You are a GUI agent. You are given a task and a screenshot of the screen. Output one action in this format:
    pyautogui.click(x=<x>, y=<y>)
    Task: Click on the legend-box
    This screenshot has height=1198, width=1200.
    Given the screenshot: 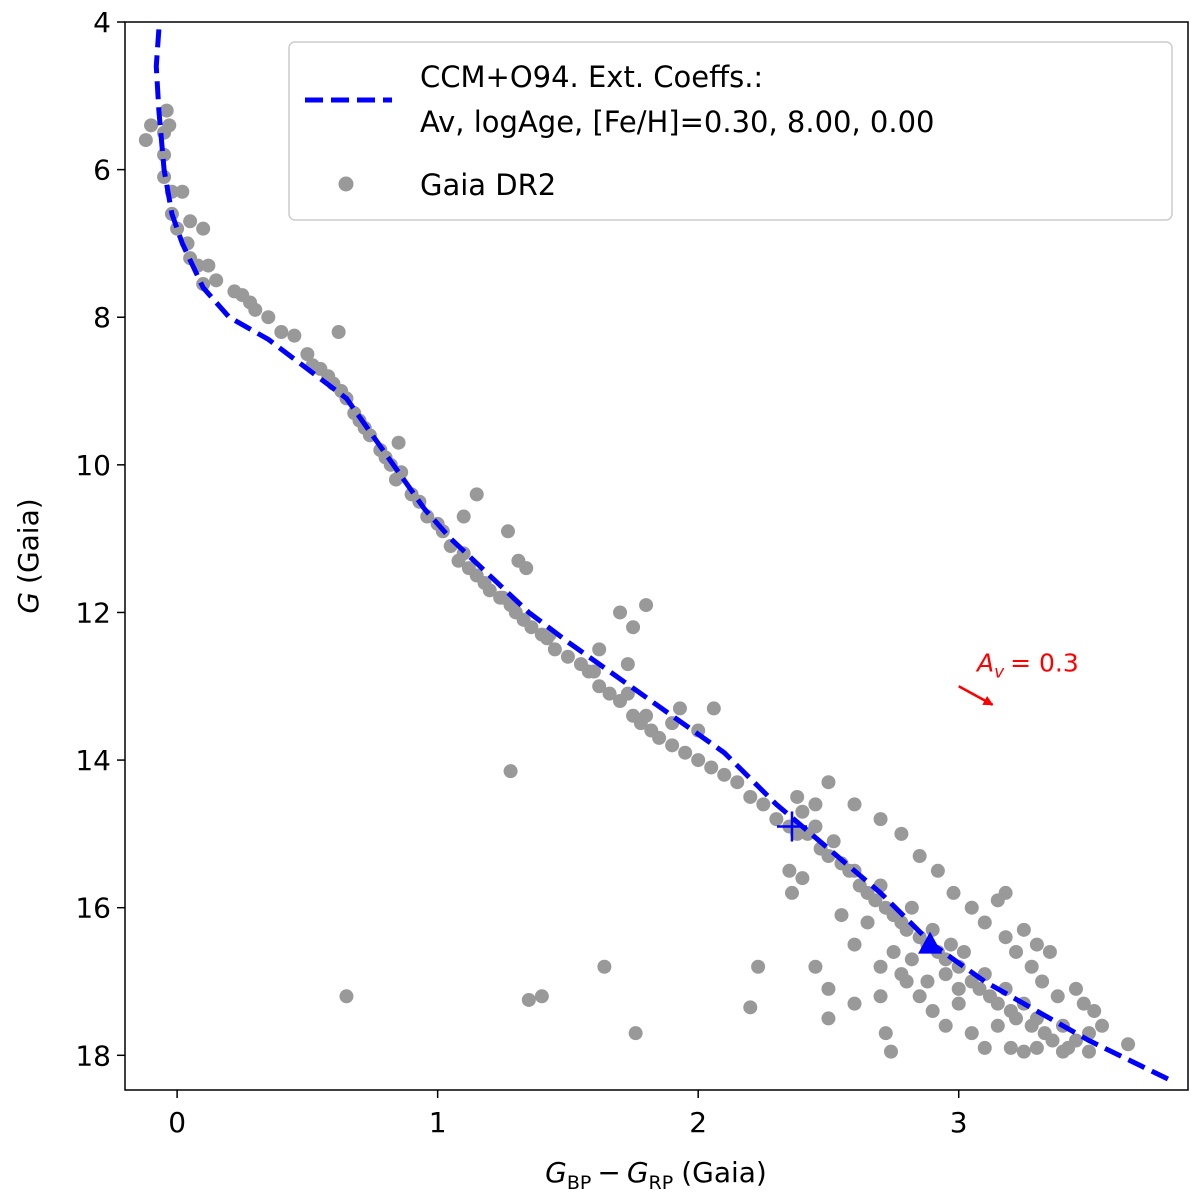 What is the action you would take?
    pyautogui.click(x=730, y=131)
    